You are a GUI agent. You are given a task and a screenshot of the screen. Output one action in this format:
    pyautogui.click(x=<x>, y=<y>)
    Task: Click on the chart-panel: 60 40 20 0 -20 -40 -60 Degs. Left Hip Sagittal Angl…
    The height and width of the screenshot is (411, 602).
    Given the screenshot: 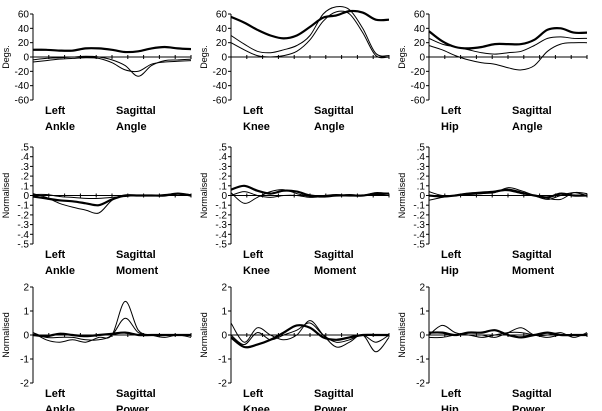 What is the action you would take?
    pyautogui.click(x=492, y=71)
    